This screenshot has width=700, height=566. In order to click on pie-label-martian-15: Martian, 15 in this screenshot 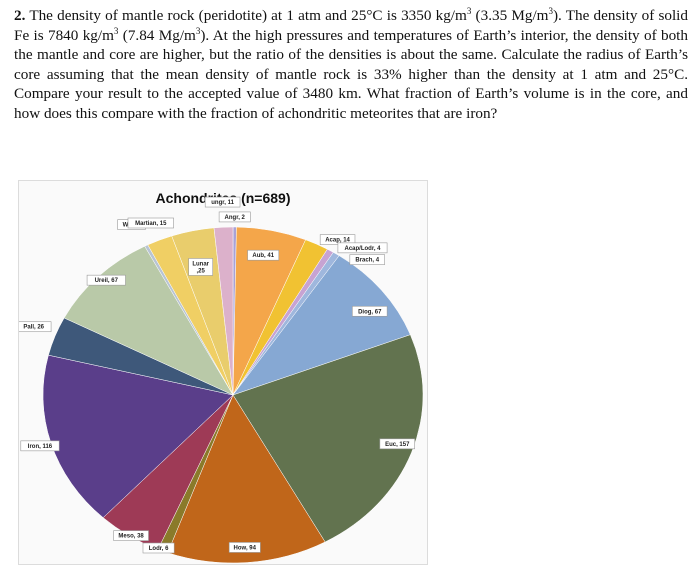, I will do `click(150, 223)`.